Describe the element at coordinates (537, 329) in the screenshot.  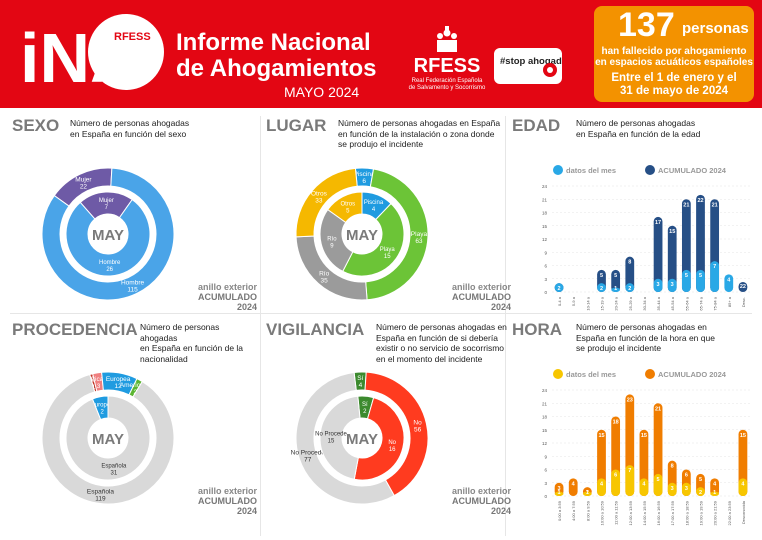
I see `panel-title-hora: HORA` at that location.